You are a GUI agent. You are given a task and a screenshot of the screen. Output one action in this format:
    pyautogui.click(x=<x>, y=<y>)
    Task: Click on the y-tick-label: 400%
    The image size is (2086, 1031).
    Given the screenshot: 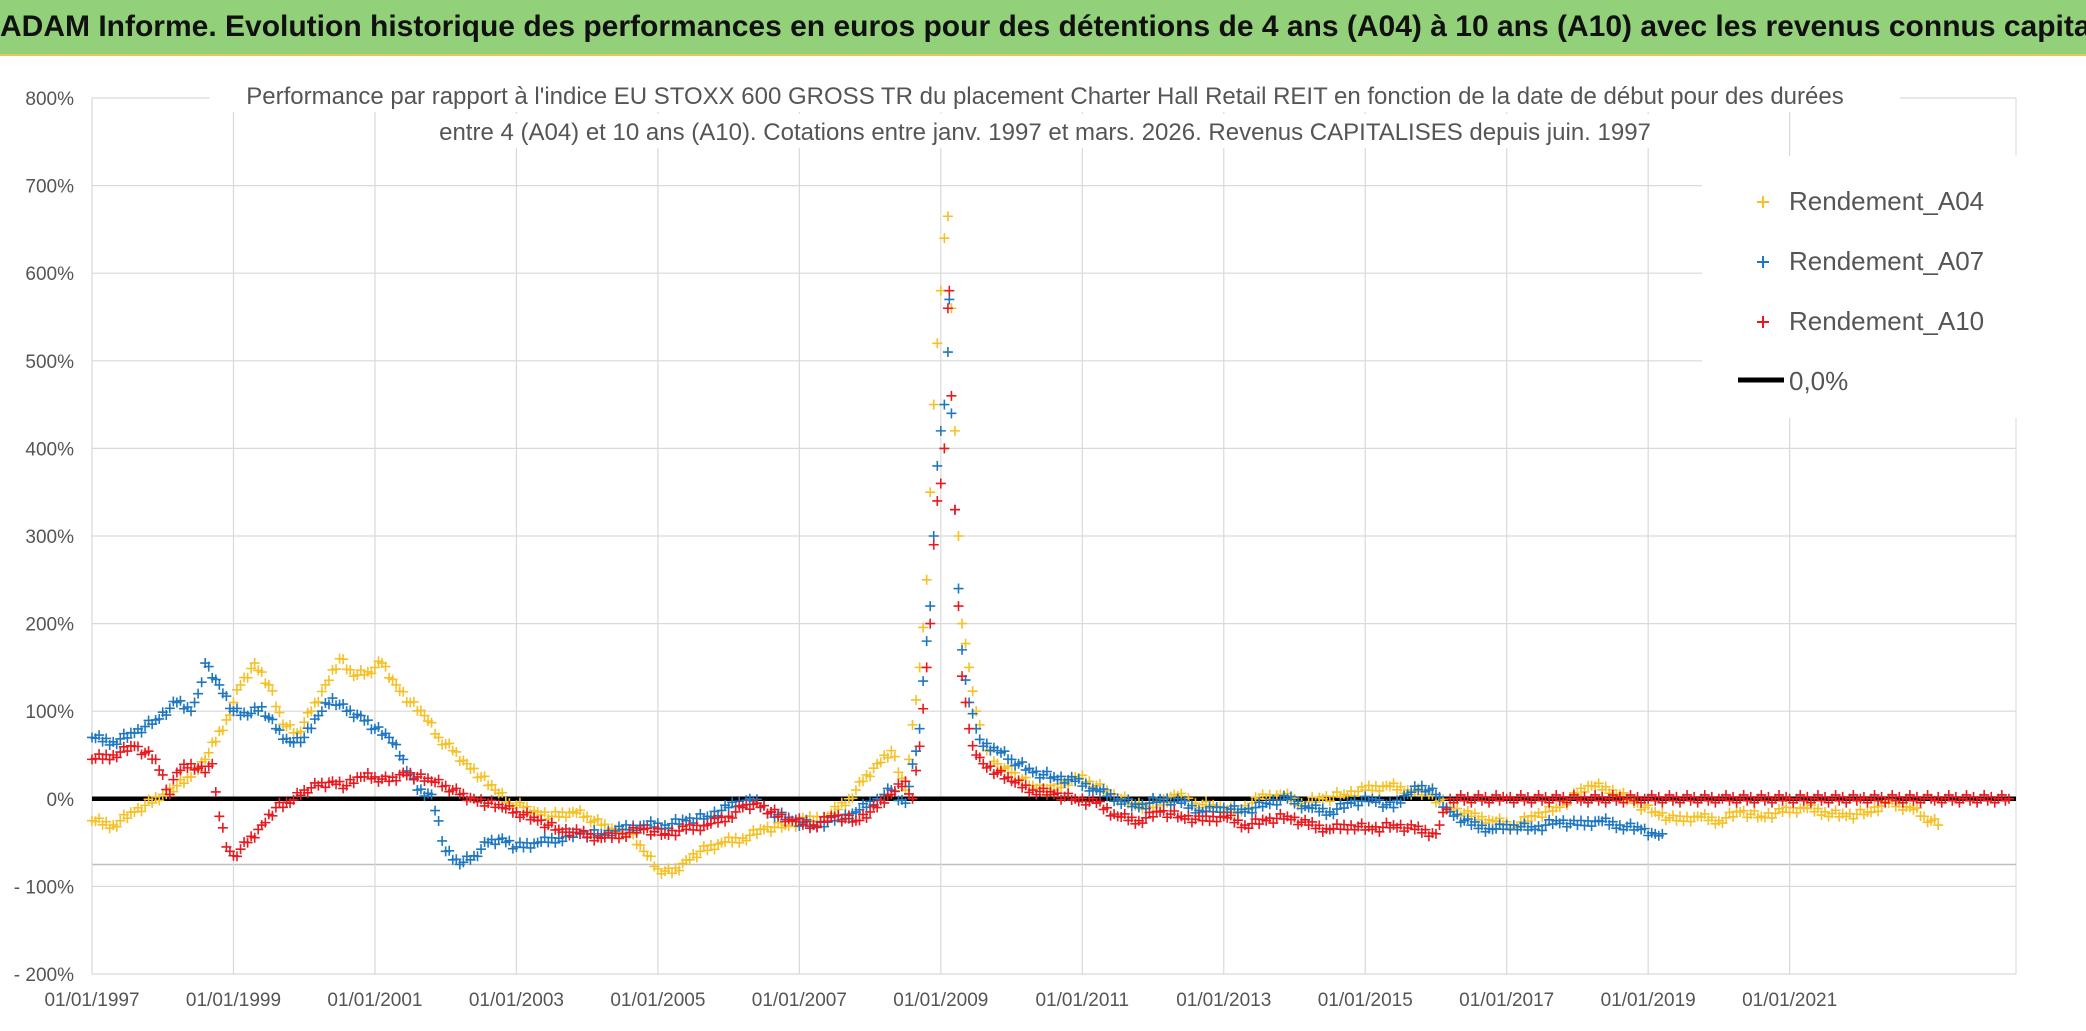 What is the action you would take?
    pyautogui.click(x=49, y=449)
    